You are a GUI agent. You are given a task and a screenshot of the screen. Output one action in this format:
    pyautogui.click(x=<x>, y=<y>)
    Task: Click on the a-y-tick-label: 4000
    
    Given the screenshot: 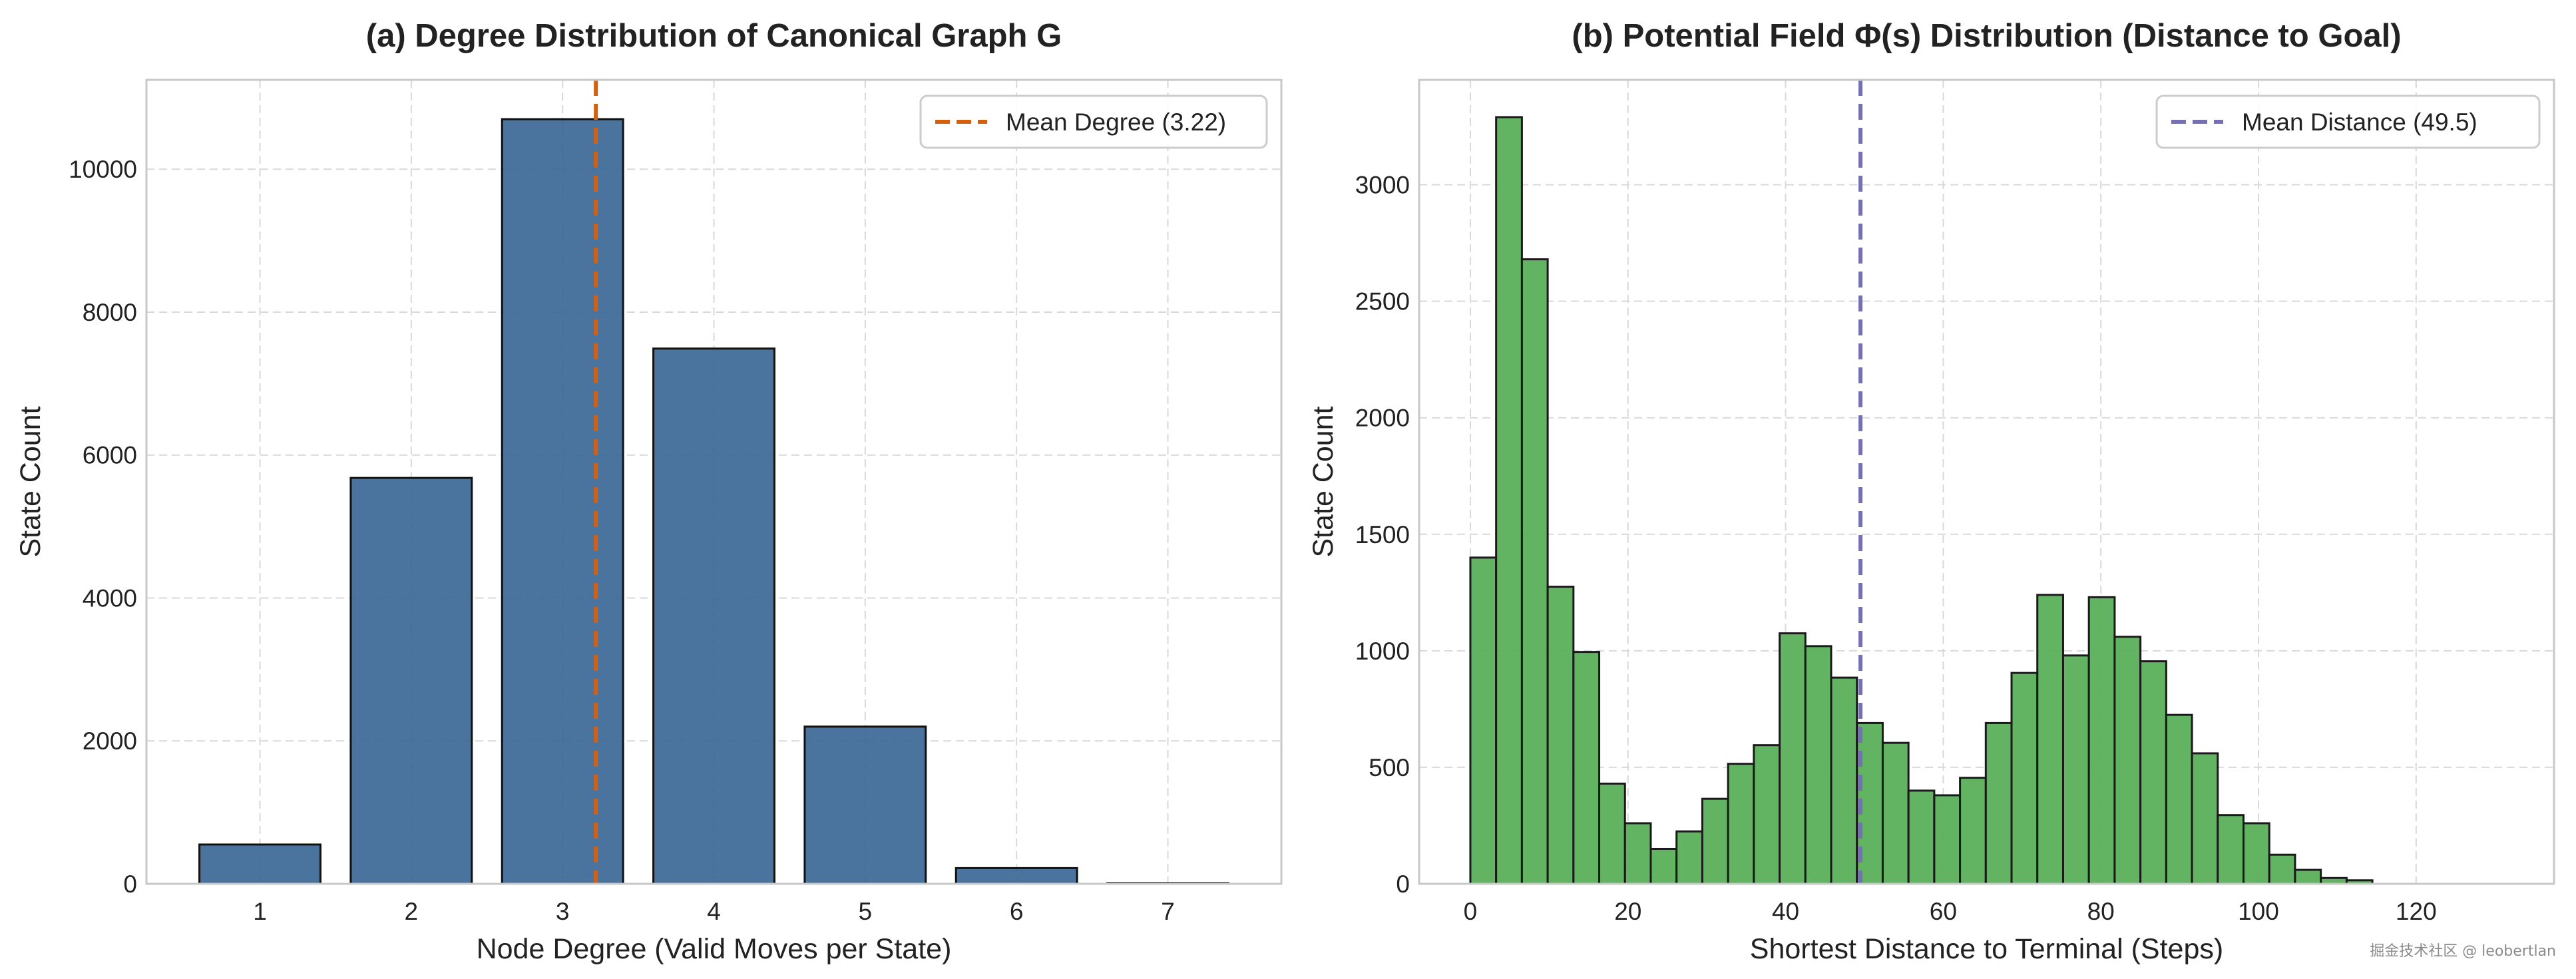 What is the action you would take?
    pyautogui.click(x=110, y=598)
    